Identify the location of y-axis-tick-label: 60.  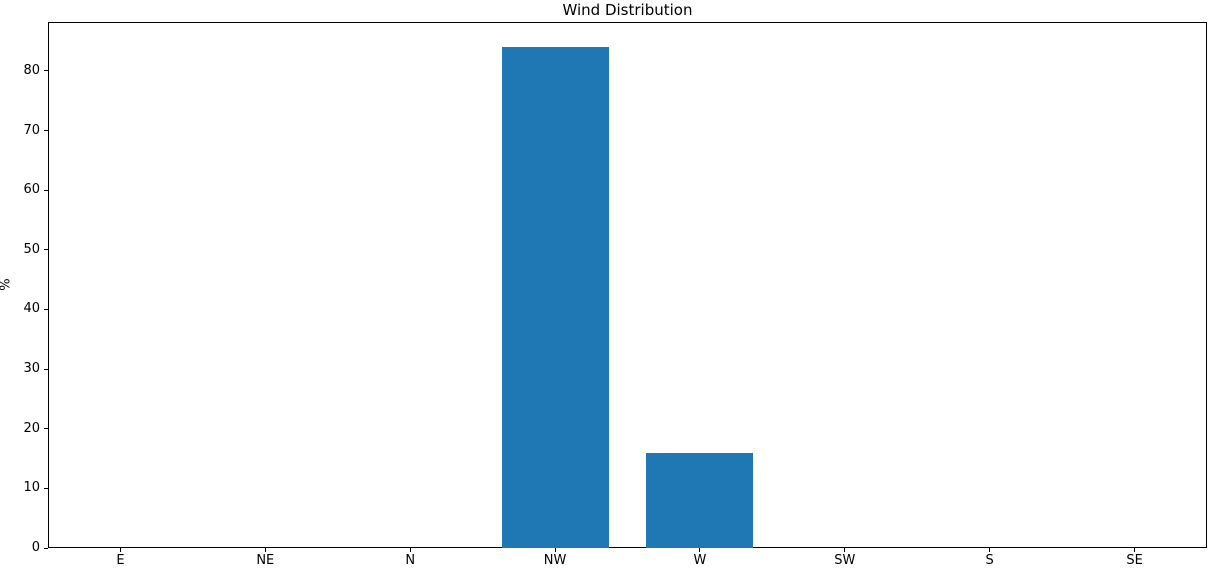
(31, 190).